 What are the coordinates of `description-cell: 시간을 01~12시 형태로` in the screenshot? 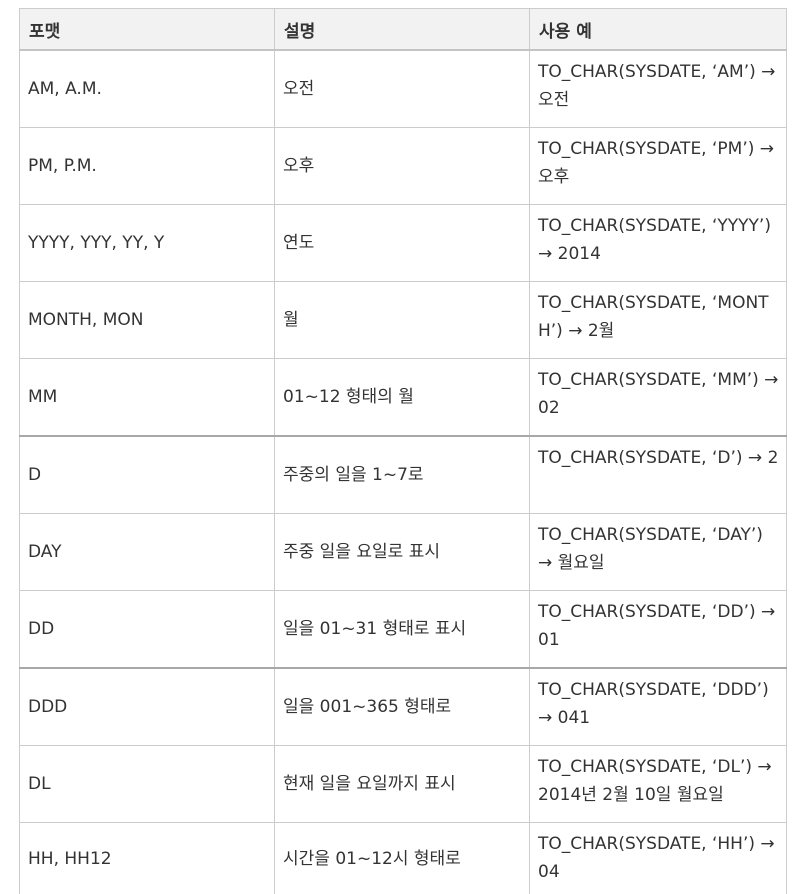 It's located at (402, 858).